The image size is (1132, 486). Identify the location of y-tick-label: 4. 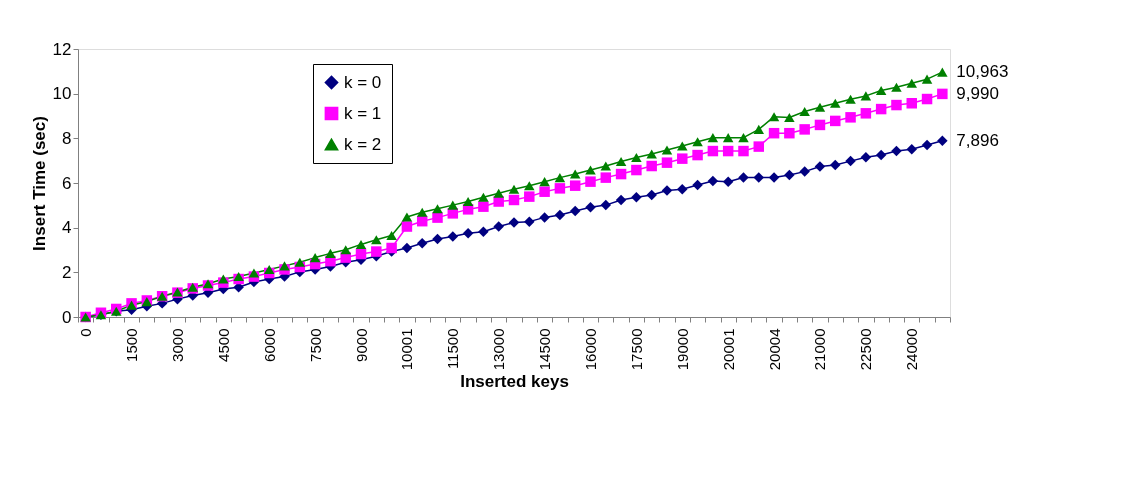
(67, 228).